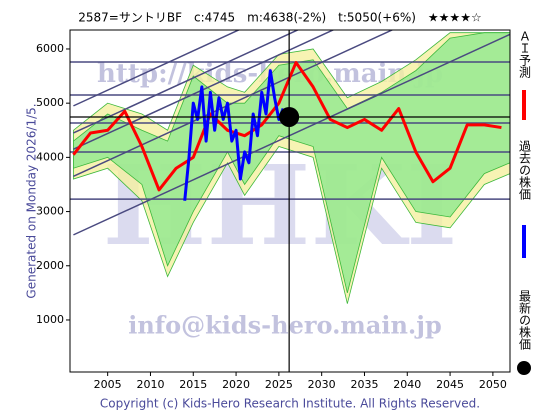 This screenshot has height=420, width=560. Describe the element at coordinates (50, 211) in the screenshot. I see `y-tick-label: 3000` at that location.